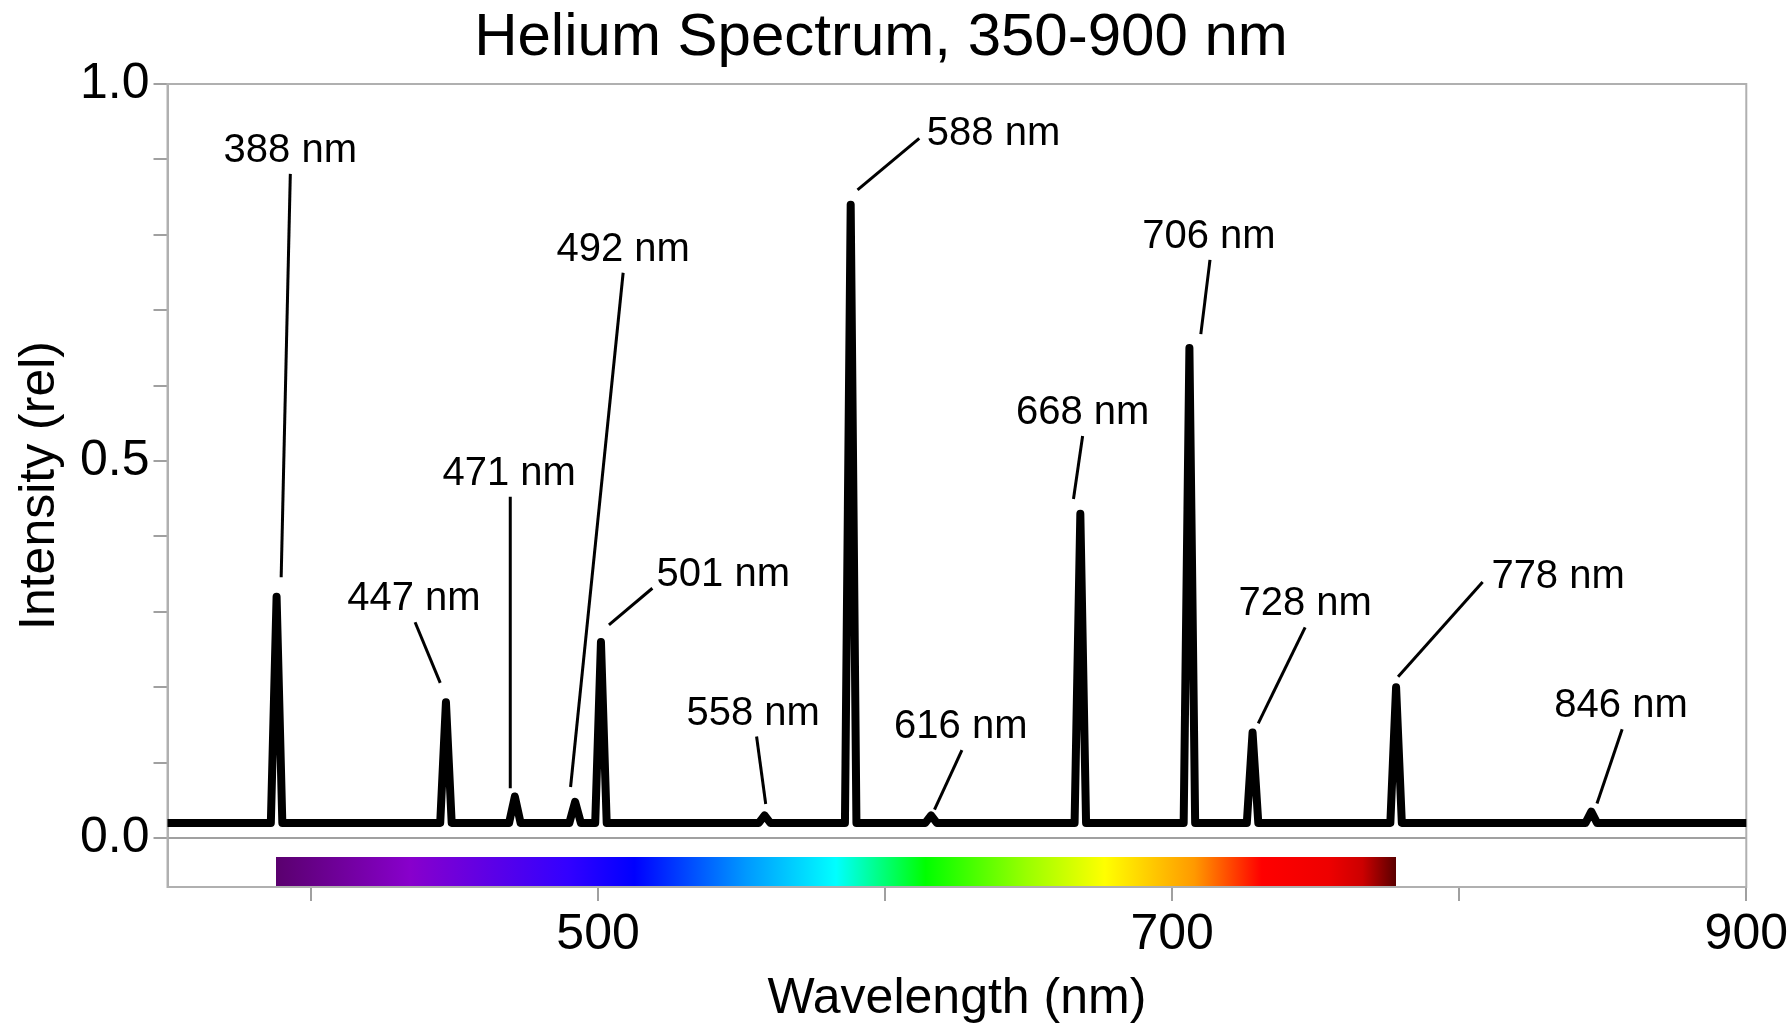  I want to click on annotation: 492 nm, so click(623, 246).